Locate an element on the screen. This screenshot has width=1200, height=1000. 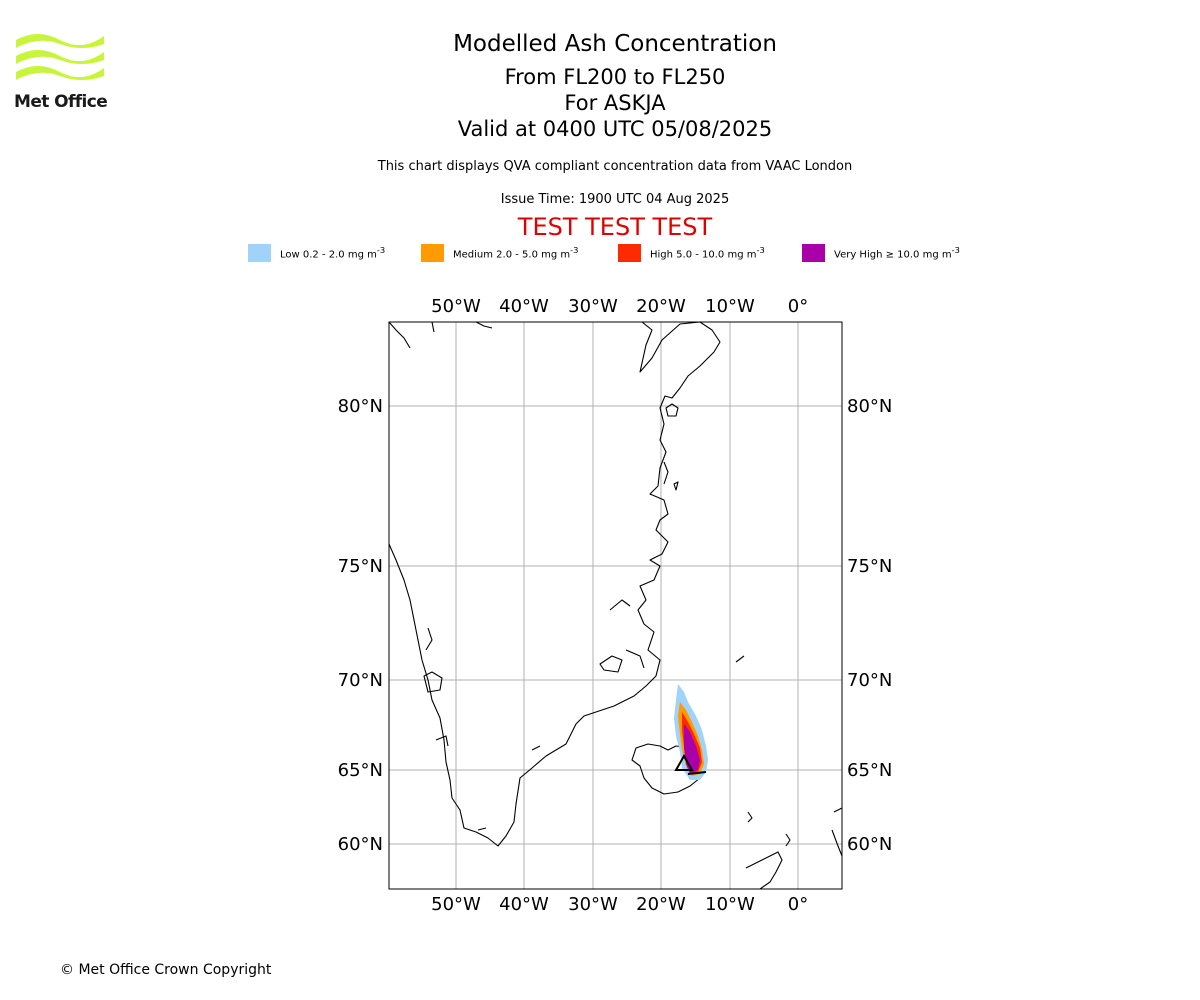
legend-swatch-medium is located at coordinates (432, 253).